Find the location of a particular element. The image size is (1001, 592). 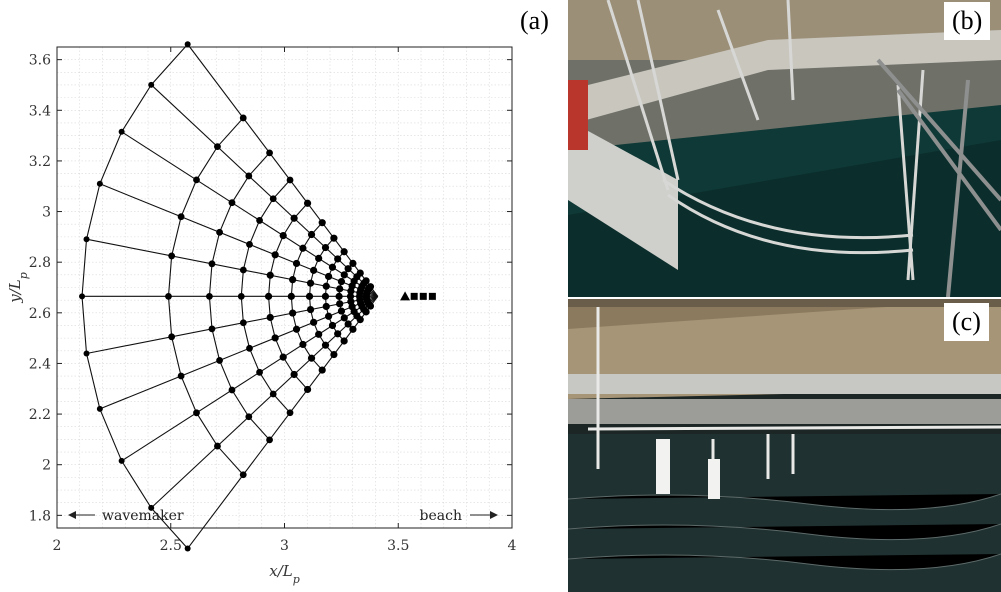

x-tick-label: 2 is located at coordinates (57, 546).